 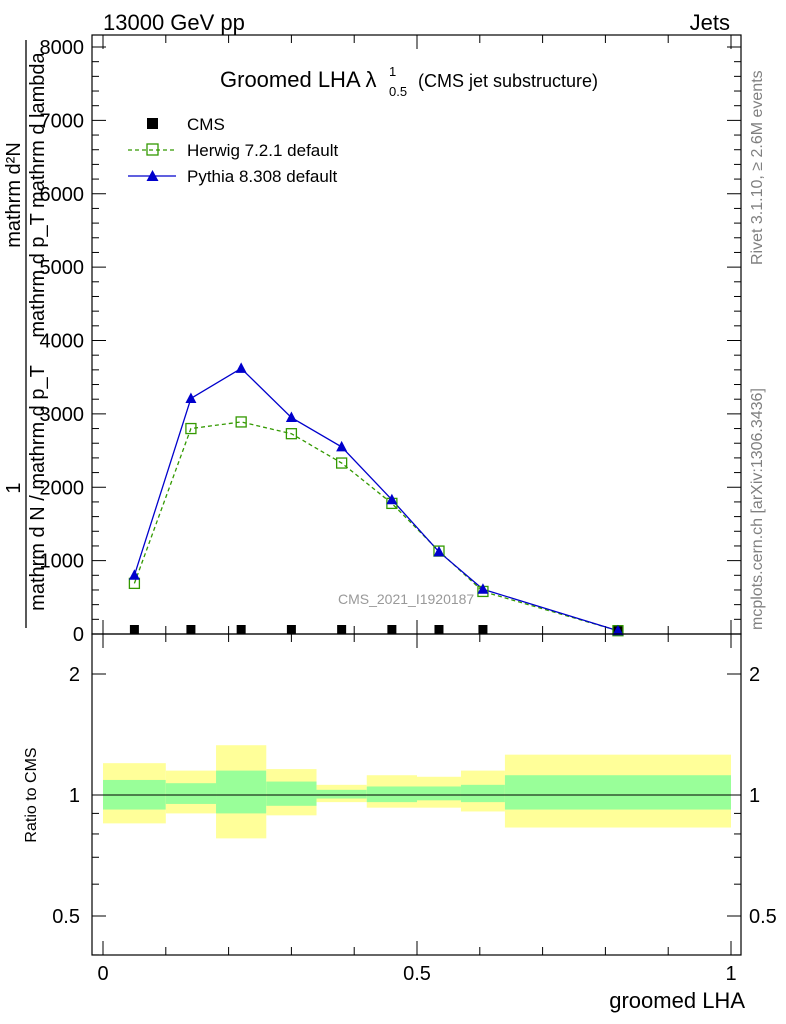 I want to click on header-right: Jets, so click(x=710, y=22).